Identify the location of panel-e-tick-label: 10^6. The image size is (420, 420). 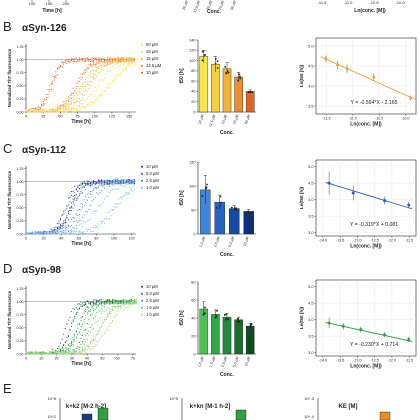
(51, 398).